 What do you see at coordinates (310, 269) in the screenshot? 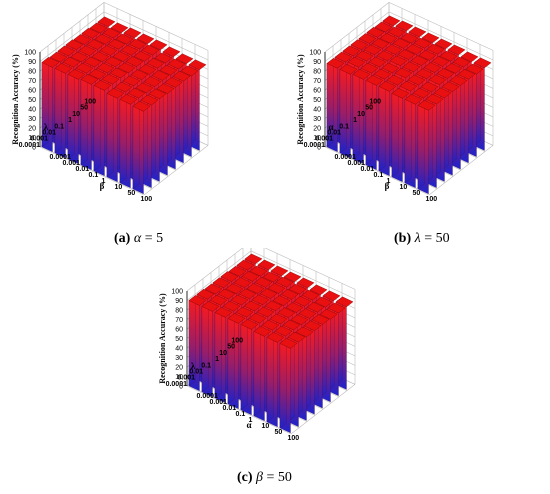
I see `gridline-wall-x` at bounding box center [310, 269].